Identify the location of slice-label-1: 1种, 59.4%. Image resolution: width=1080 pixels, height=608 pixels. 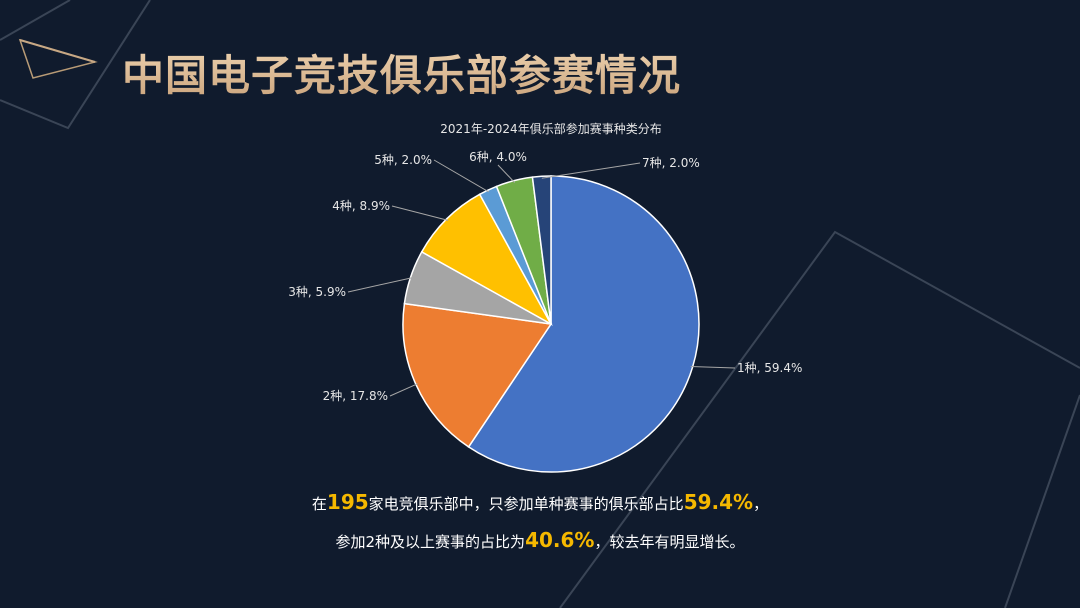
(769, 368).